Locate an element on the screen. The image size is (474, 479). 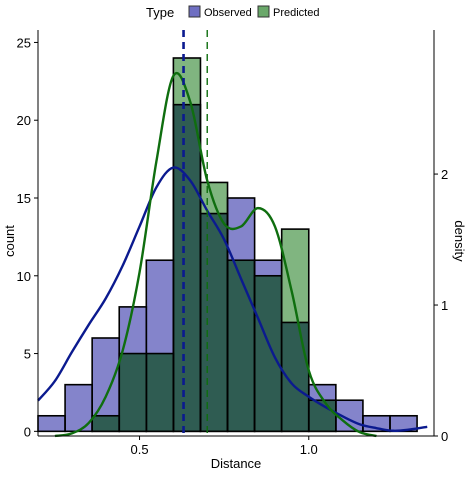
legend: Type Observed Predicted is located at coordinates (232, 12).